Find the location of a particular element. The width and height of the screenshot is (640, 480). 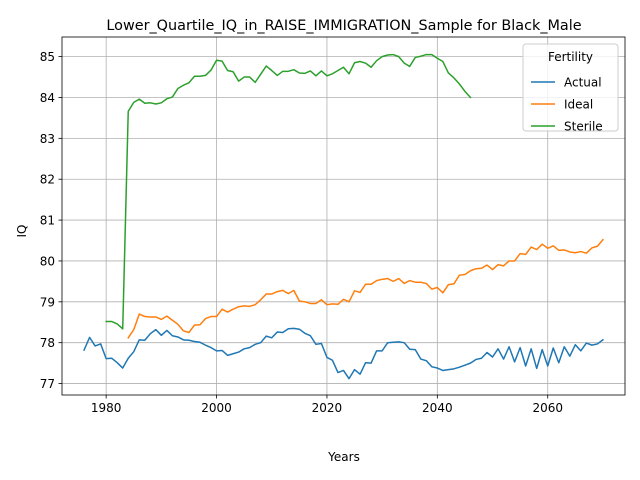

x-tick-label: 2040 is located at coordinates (437, 408).